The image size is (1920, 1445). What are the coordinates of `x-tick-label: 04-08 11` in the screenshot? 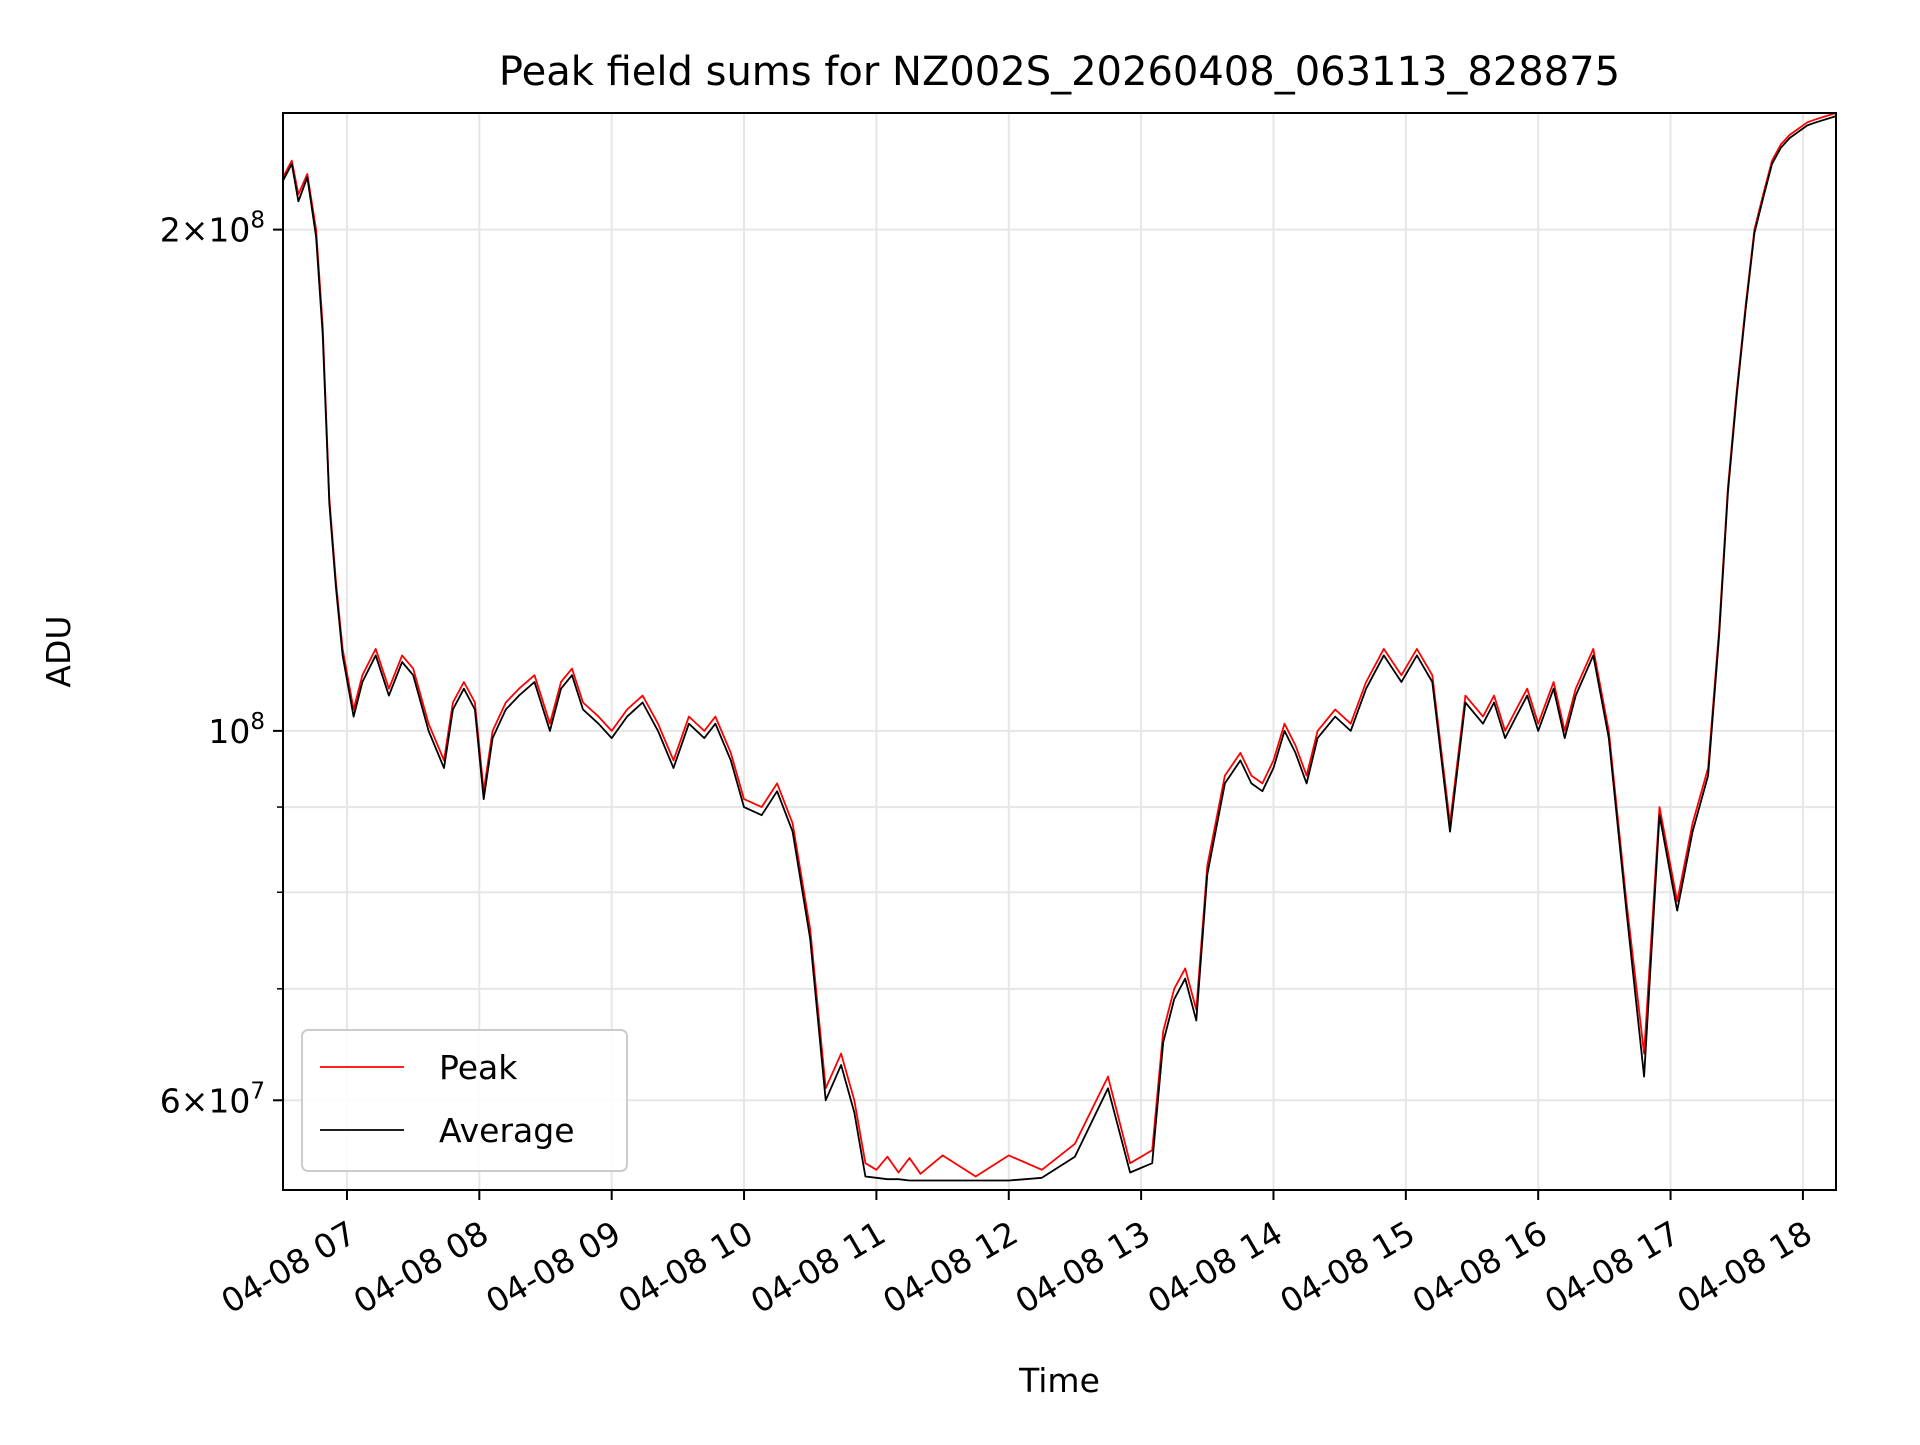 It's located at (818, 1267).